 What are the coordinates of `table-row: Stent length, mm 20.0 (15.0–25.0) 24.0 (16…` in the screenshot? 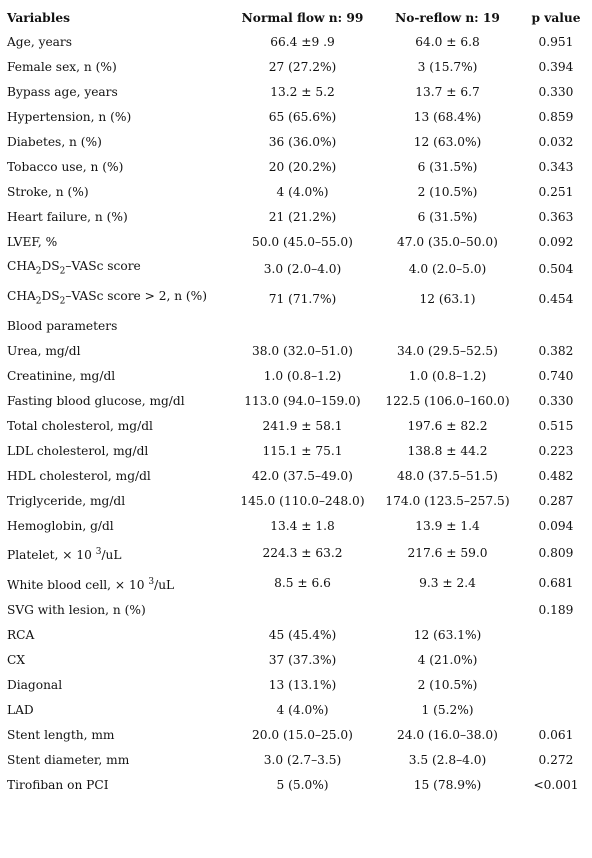 It's located at (296, 734).